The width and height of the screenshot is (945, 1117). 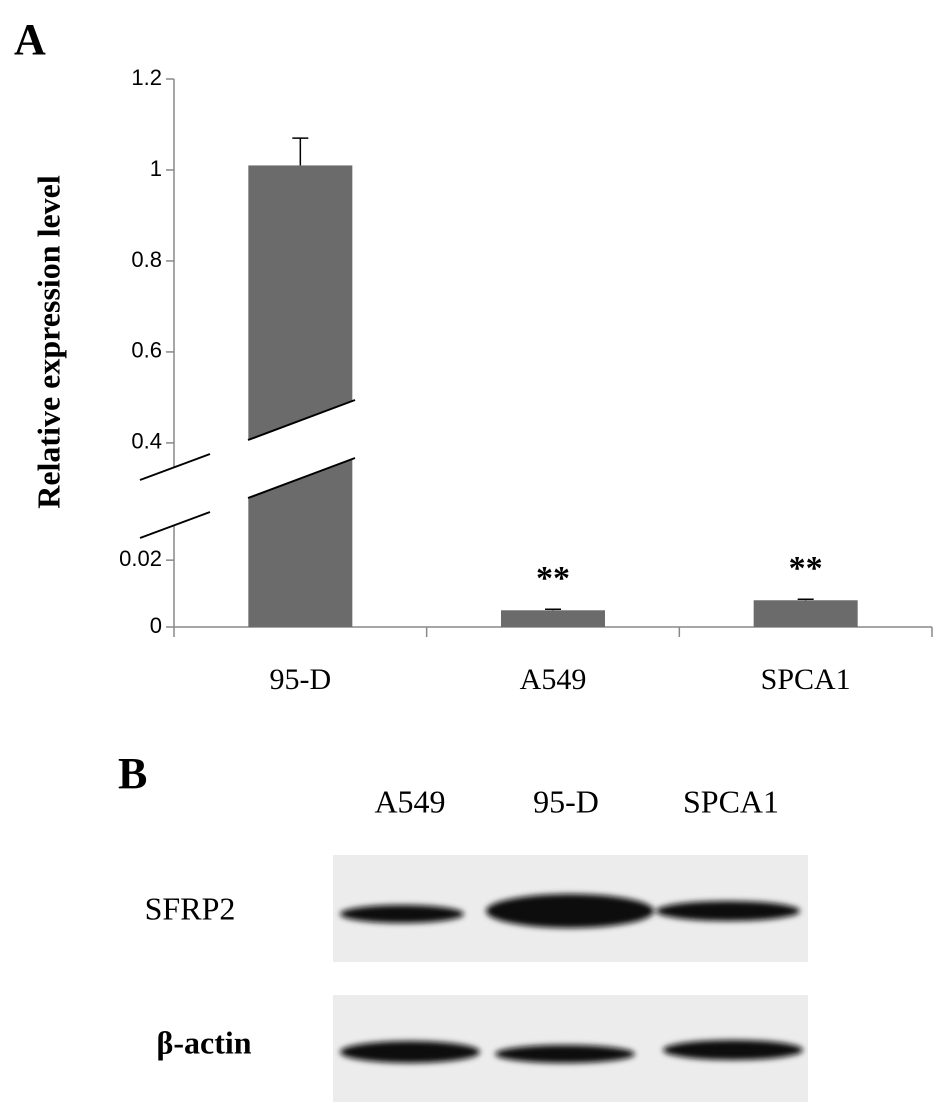 I want to click on row-label: SFRP2, so click(x=190, y=908).